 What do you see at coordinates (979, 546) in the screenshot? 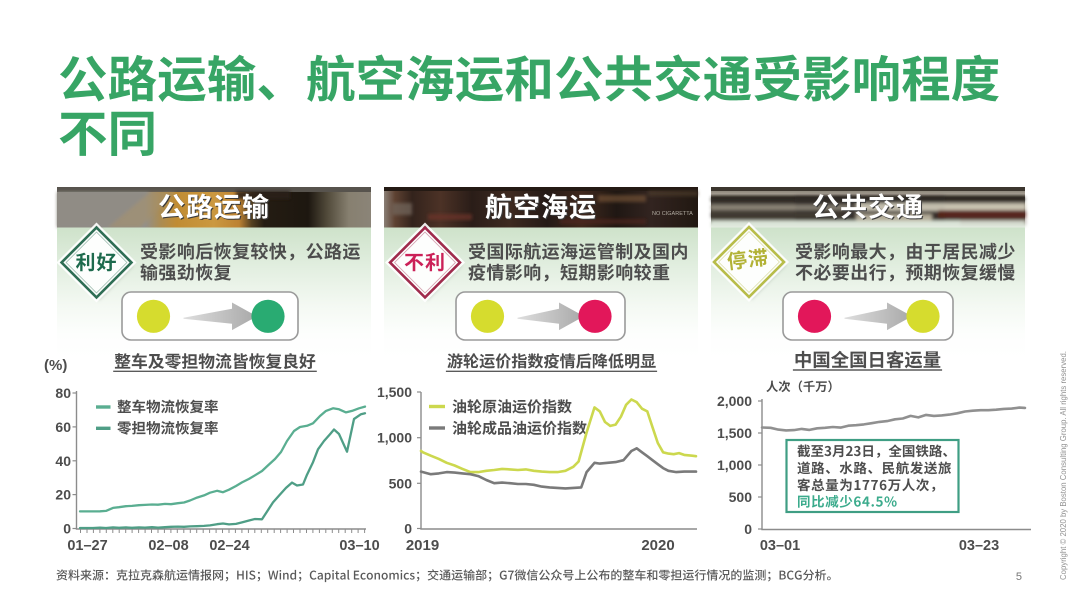
I see `svg-text: 03–23` at bounding box center [979, 546].